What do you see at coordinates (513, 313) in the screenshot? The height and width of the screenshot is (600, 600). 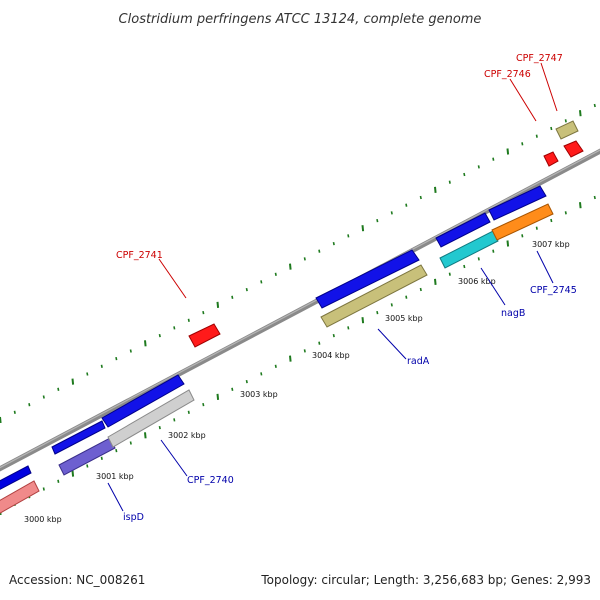 I see `gene-label-nagb: nagB` at bounding box center [513, 313].